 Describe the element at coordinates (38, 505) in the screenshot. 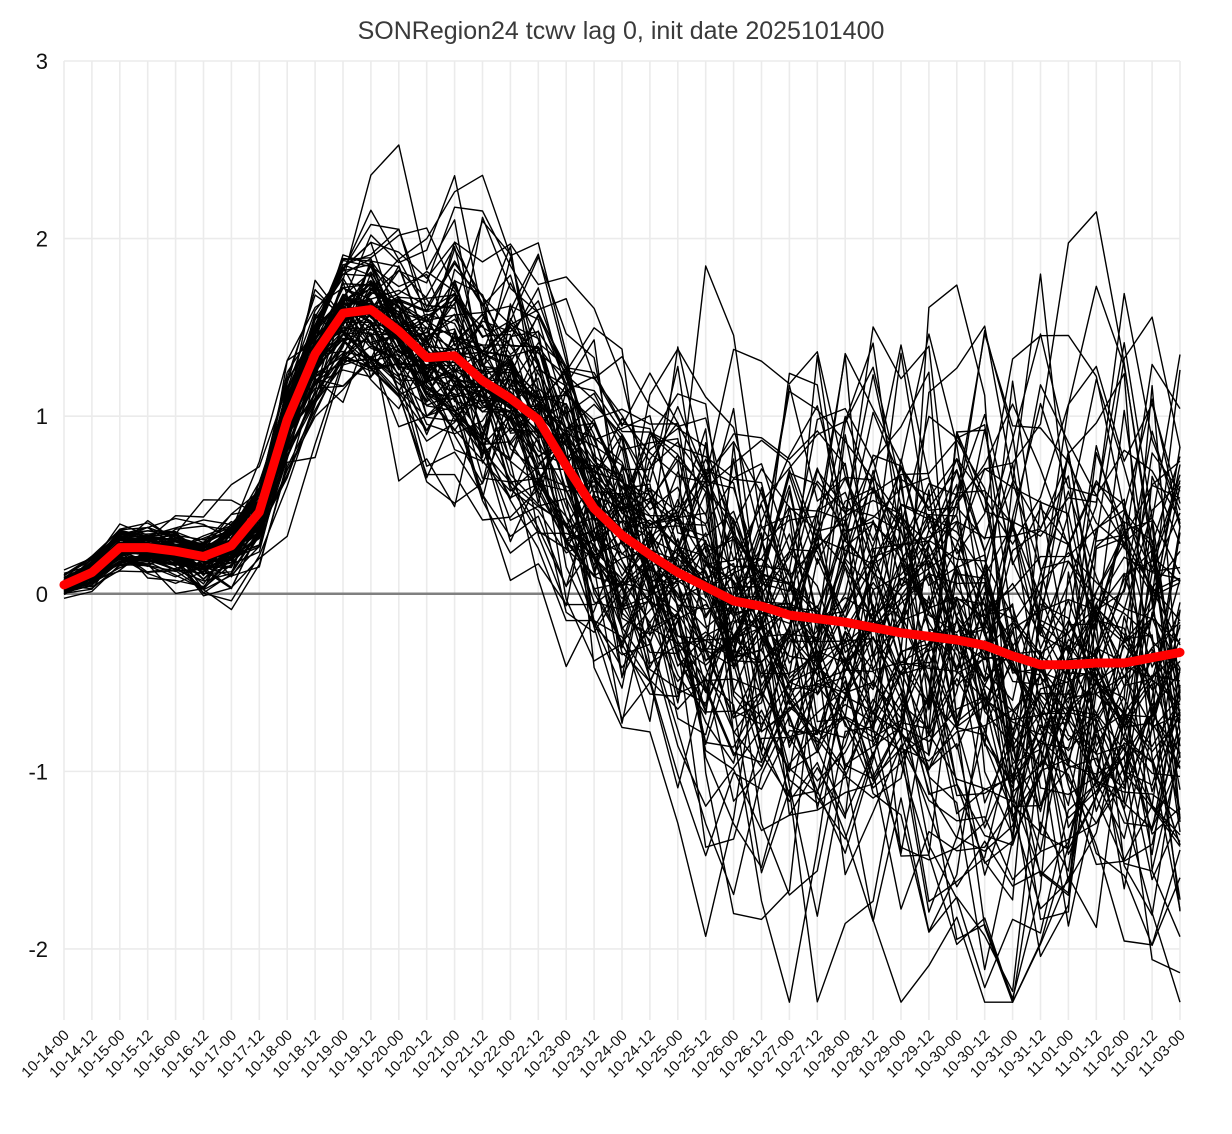

I see `y-axis-ticks: -2 -1 0 1 2 3` at that location.